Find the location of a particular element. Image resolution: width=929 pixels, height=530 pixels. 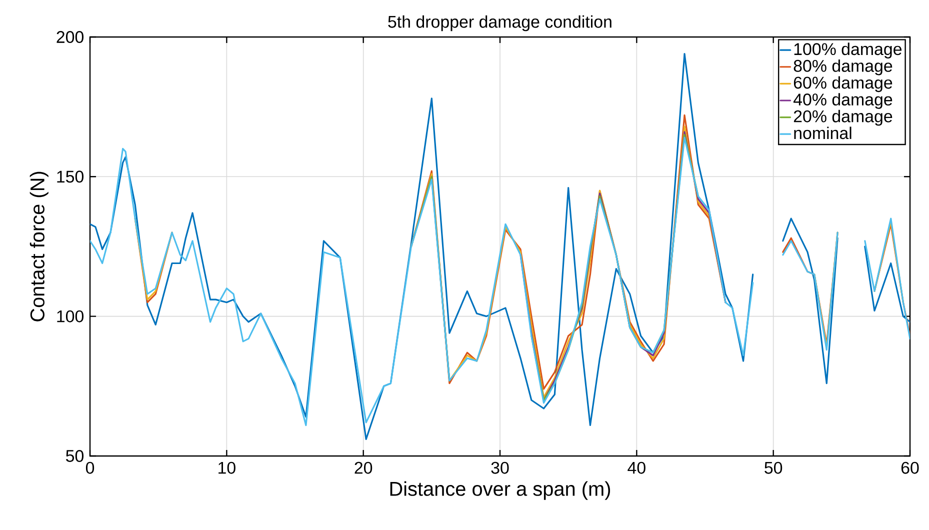

x-tick-label: 10 is located at coordinates (227, 468).